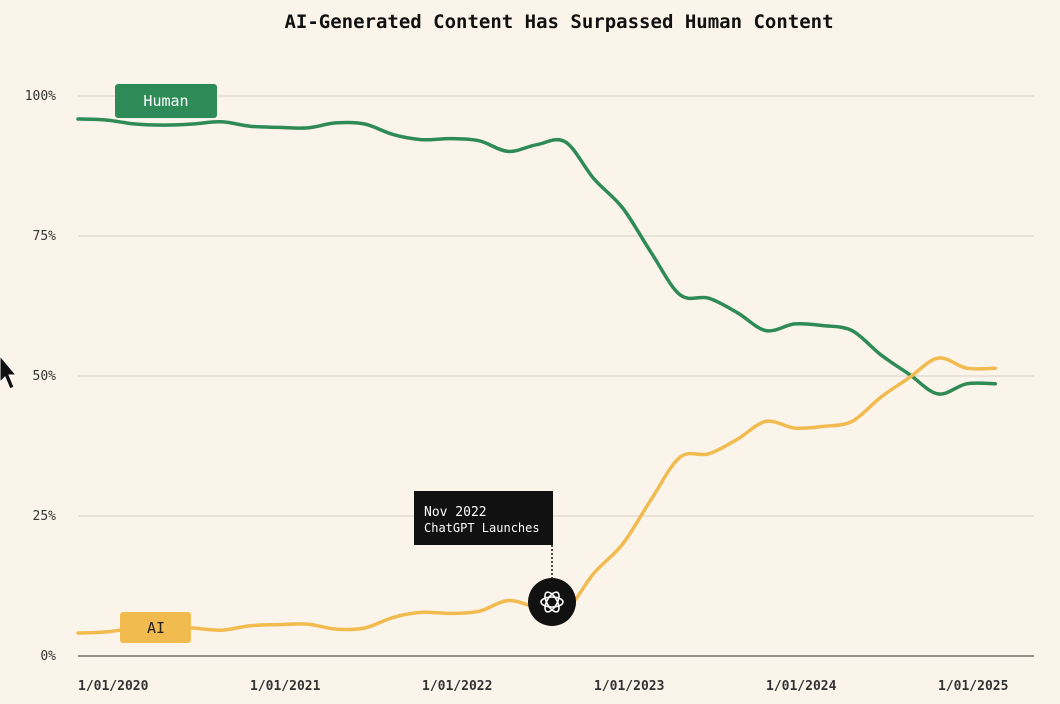 The image size is (1060, 704). Describe the element at coordinates (45, 236) in the screenshot. I see `y-tick-label: 75%` at that location.